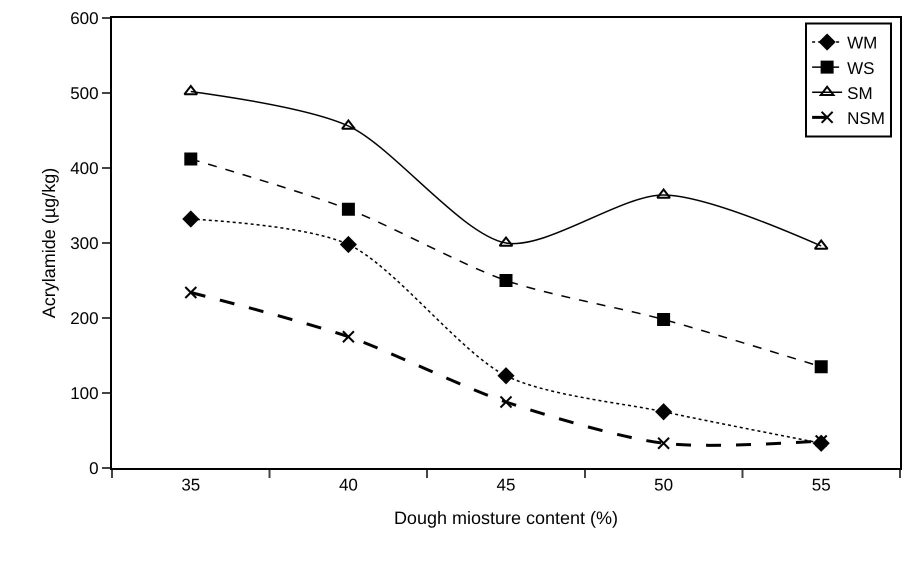 The height and width of the screenshot is (570, 904). Describe the element at coordinates (84, 393) in the screenshot. I see `y-tick-label: 100` at that location.